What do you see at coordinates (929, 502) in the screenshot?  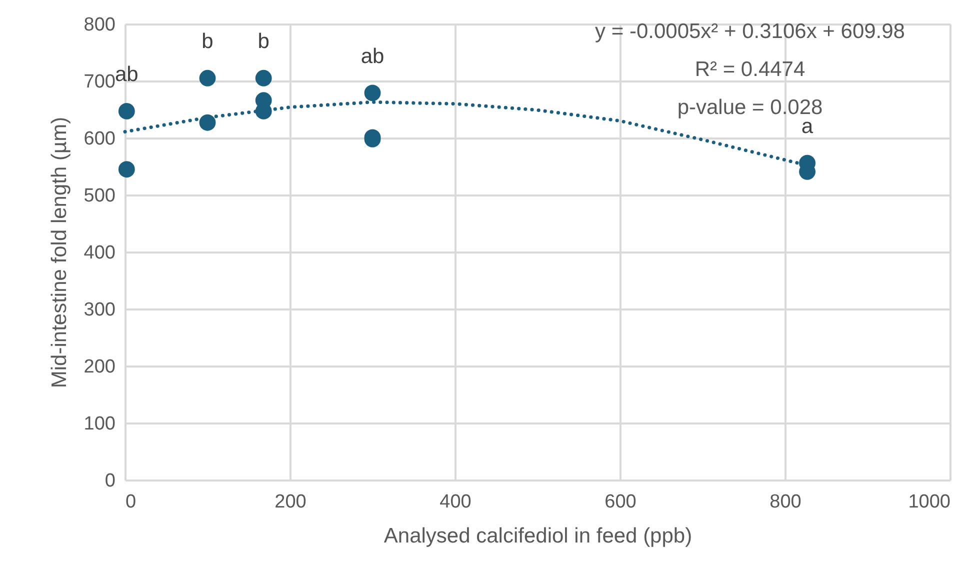 I see `x-tick-label: 1000` at bounding box center [929, 502].